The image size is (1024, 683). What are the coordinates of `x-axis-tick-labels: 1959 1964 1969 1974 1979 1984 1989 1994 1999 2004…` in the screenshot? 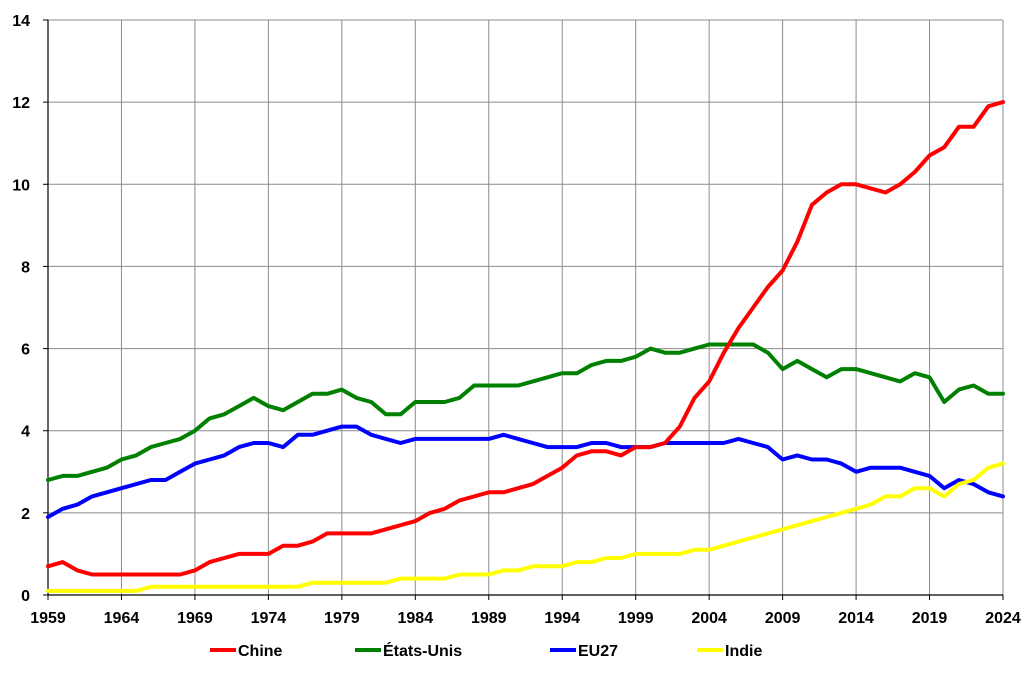 It's located at (525, 618).